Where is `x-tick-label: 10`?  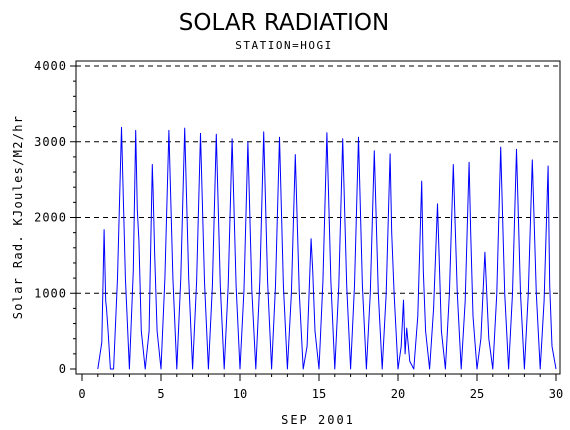 x-tick-label: 10 is located at coordinates (240, 394).